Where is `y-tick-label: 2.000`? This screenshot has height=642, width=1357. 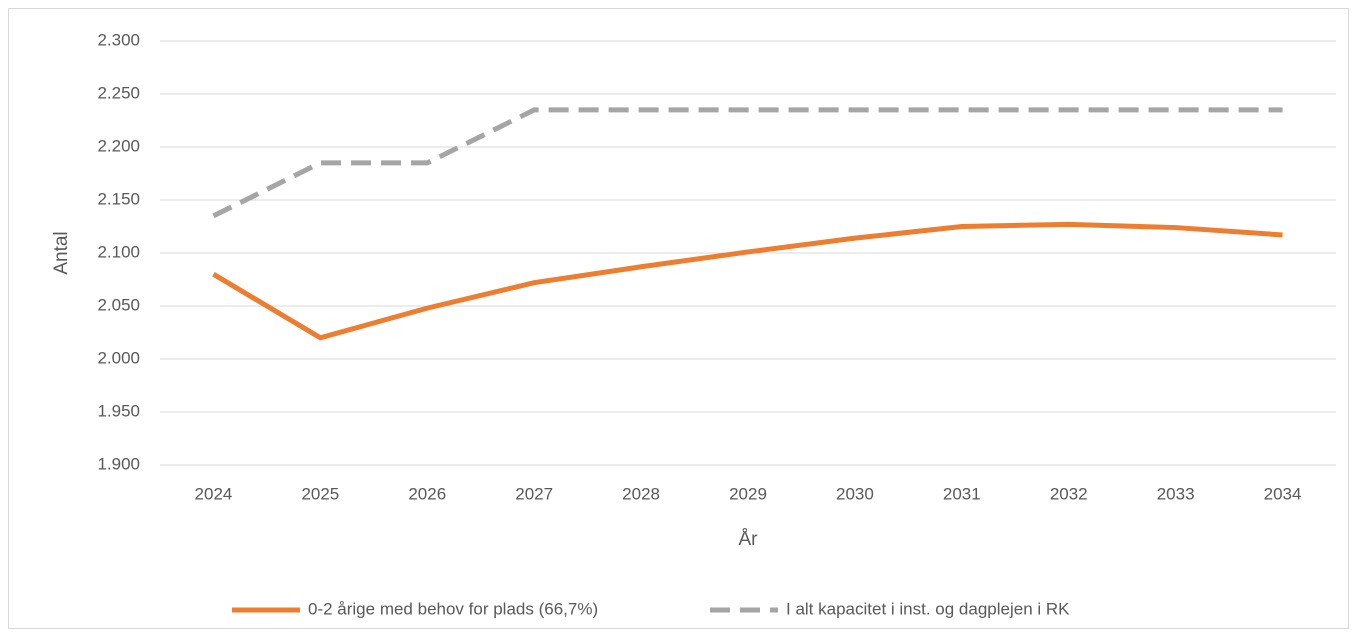
y-tick-label: 2.000 is located at coordinates (118, 357).